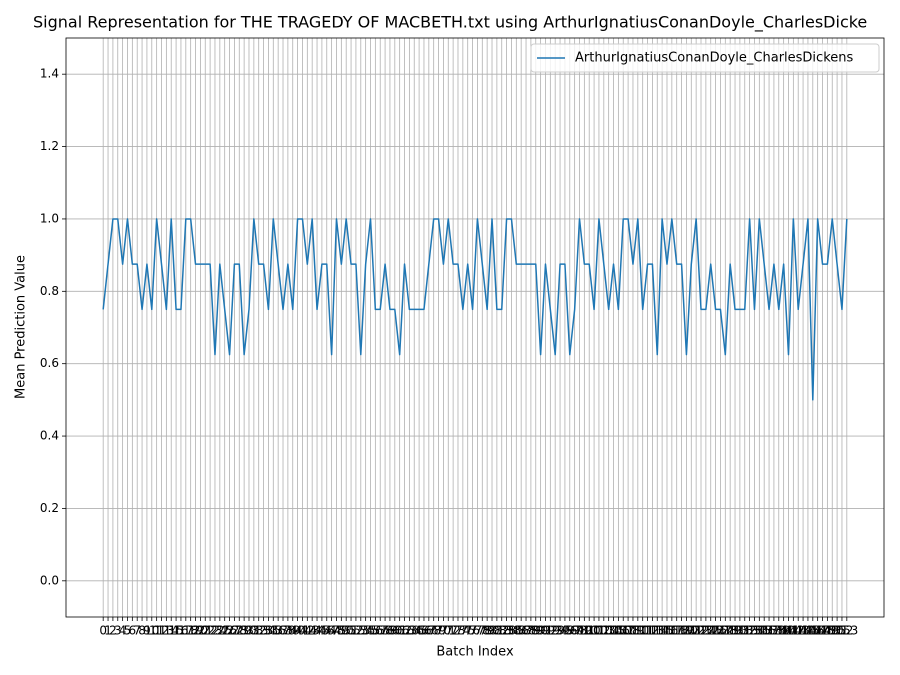 The width and height of the screenshot is (900, 675). Describe the element at coordinates (49, 218) in the screenshot. I see `y-tick-label: 1.0` at that location.